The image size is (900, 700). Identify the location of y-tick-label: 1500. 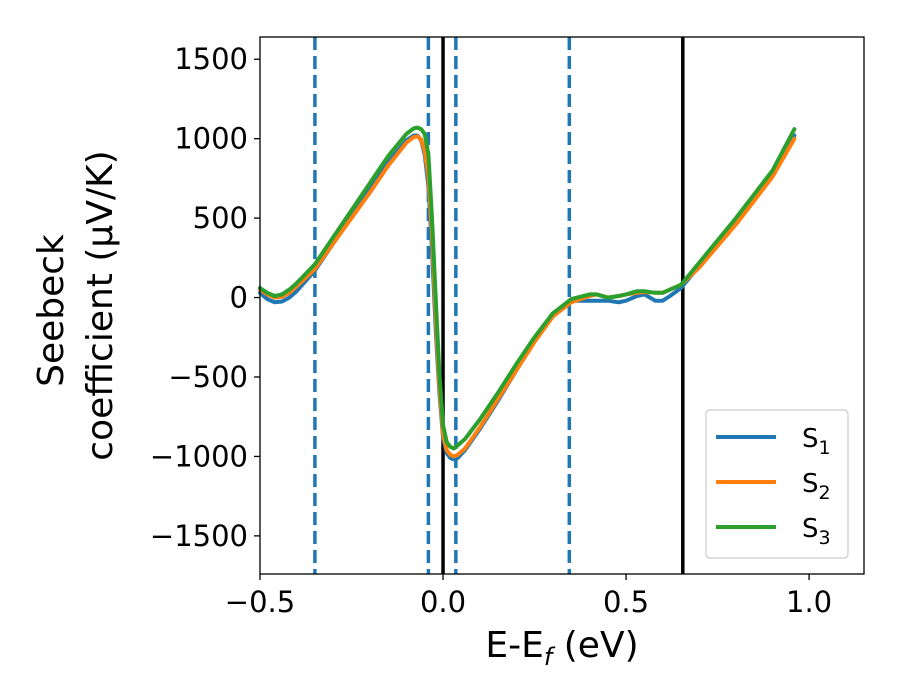
(211, 59).